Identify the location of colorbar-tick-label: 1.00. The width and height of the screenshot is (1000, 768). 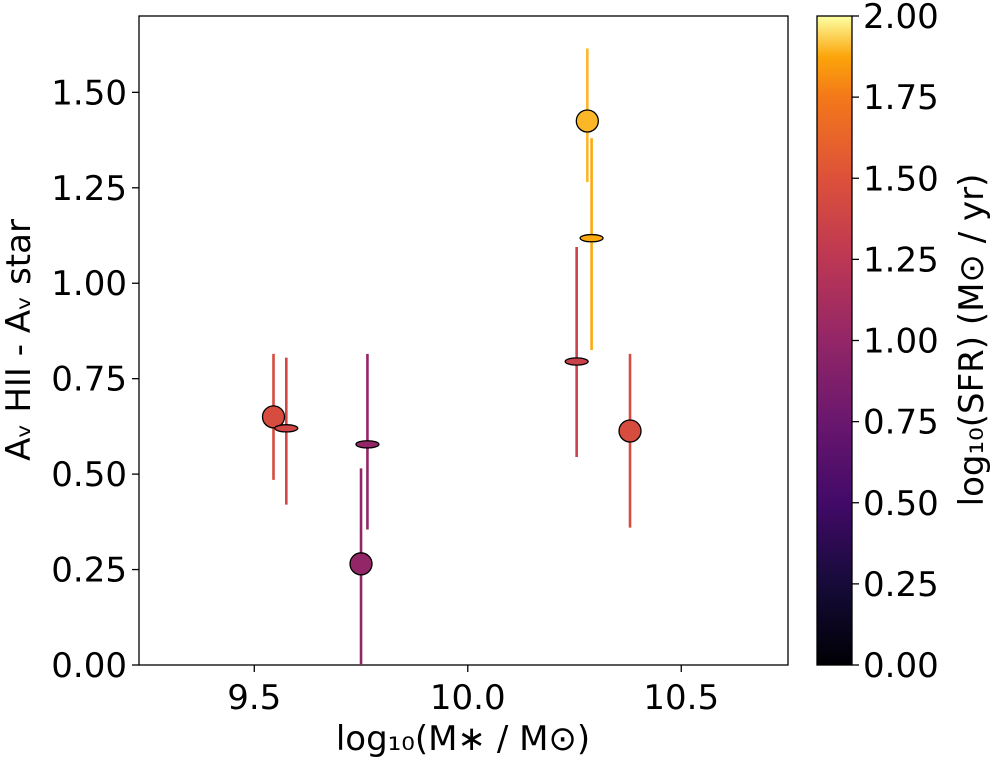
(901, 342).